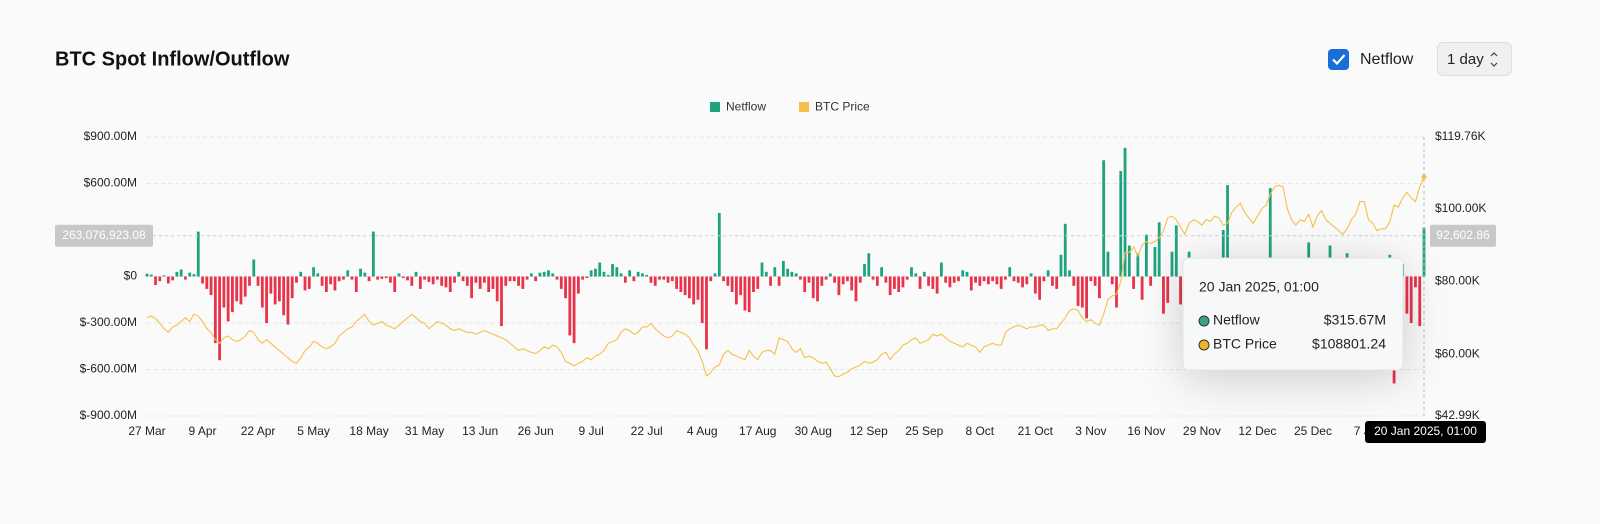  Describe the element at coordinates (131, 276) in the screenshot. I see `y-tick-label: $0` at that location.